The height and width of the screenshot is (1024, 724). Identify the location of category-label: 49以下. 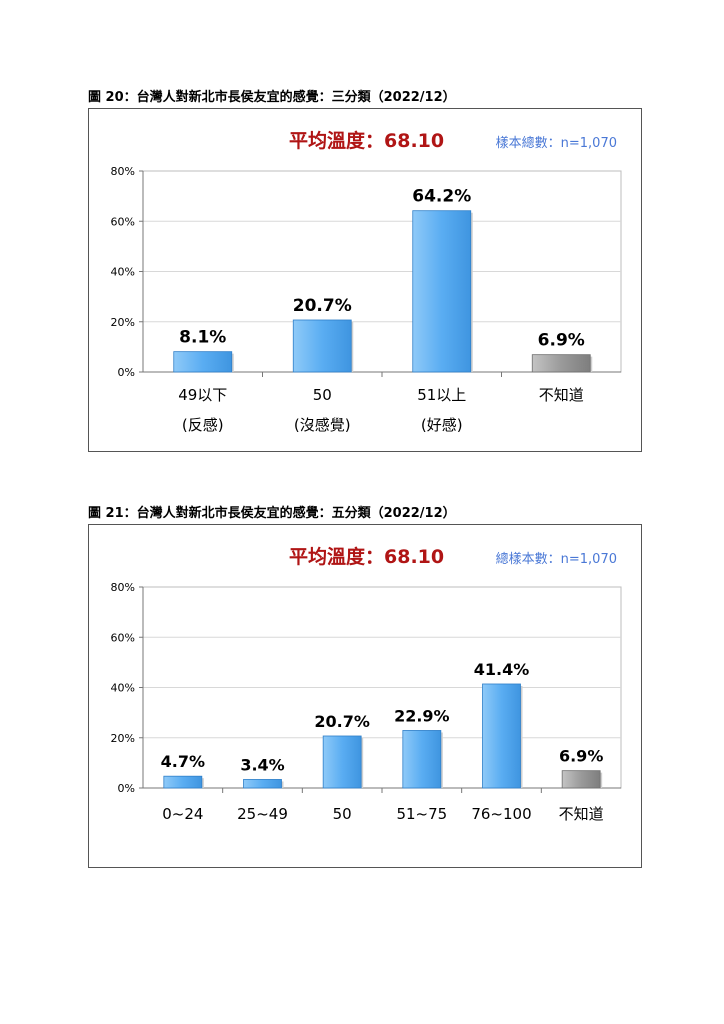
(202, 395).